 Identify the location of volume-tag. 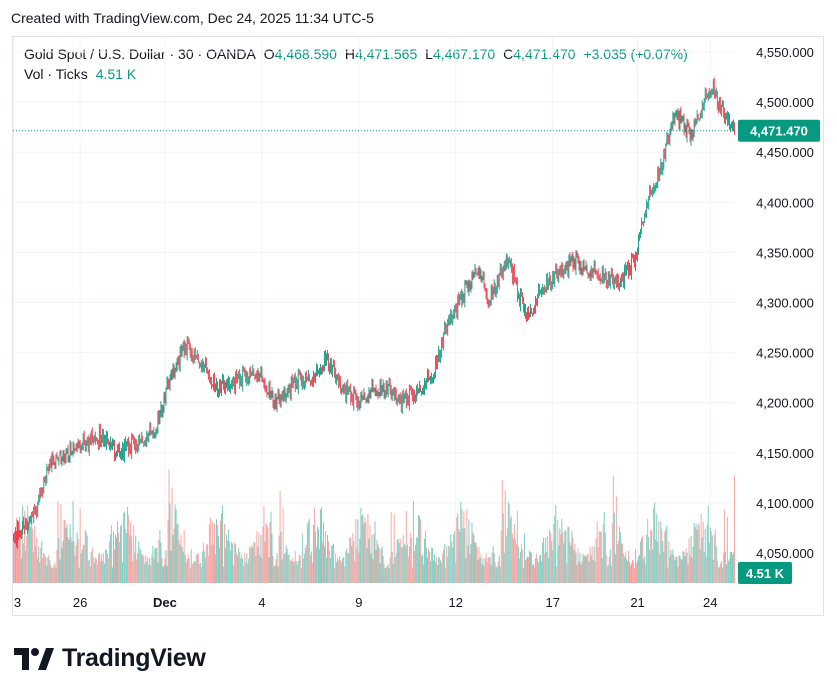
(765, 573).